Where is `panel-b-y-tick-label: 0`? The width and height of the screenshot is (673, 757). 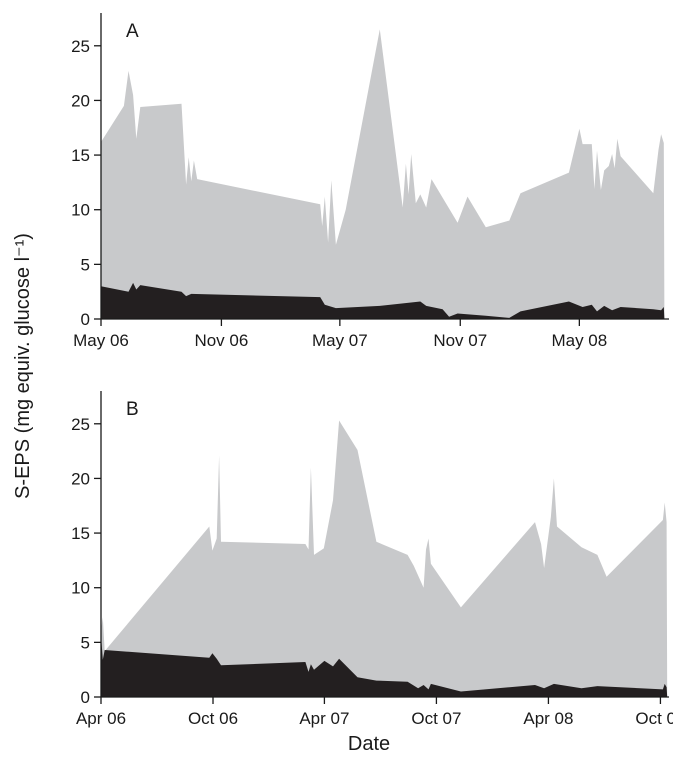 panel-b-y-tick-label: 0 is located at coordinates (85, 697).